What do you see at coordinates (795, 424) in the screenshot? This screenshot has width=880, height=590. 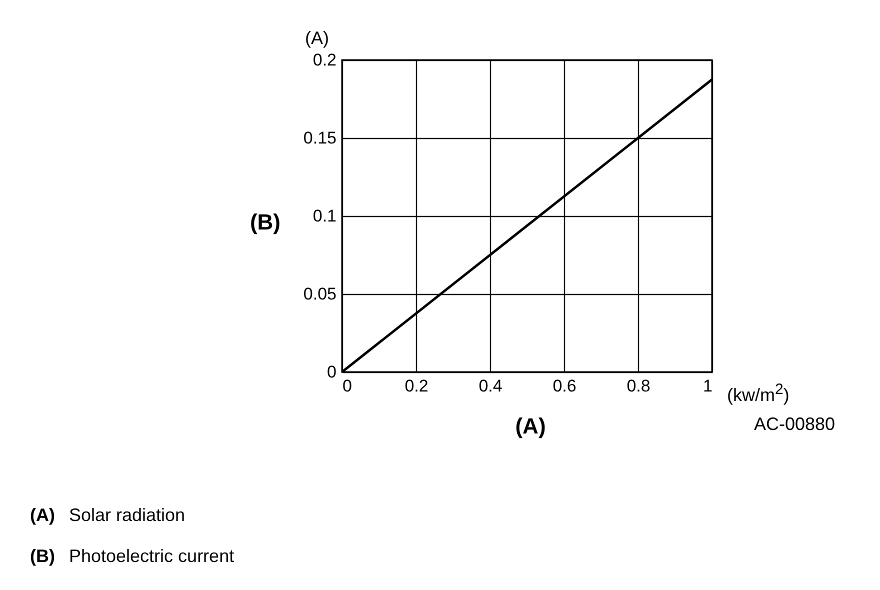 I see `text: AC-00880` at bounding box center [795, 424].